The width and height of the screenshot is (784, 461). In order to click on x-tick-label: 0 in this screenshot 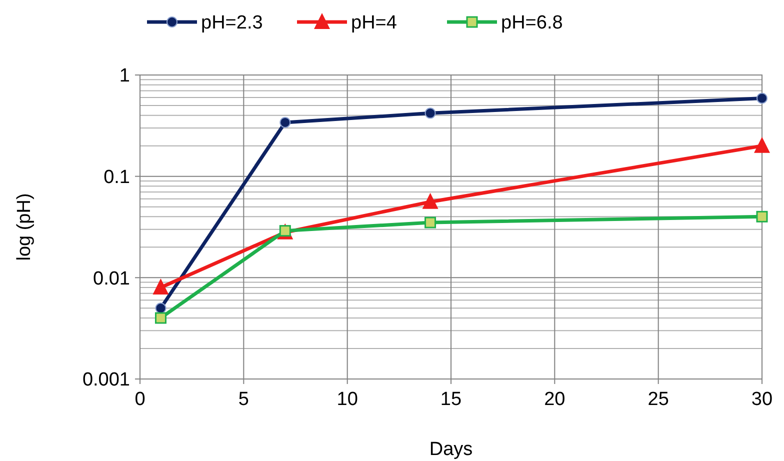, I will do `click(140, 399)`.